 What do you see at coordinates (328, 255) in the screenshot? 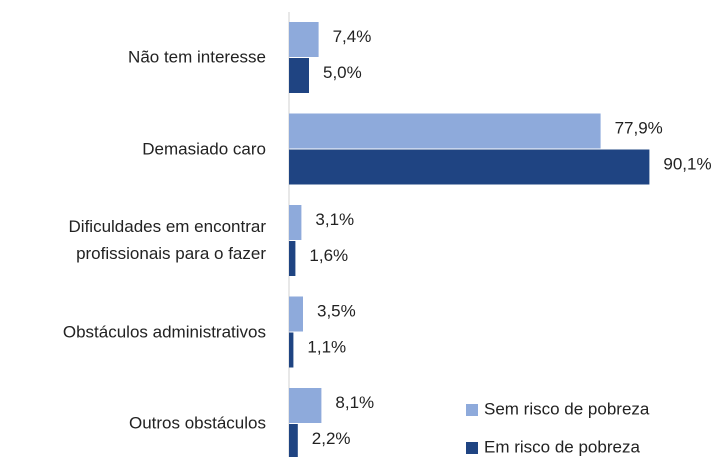
I see `value-label: 1,6%` at bounding box center [328, 255].